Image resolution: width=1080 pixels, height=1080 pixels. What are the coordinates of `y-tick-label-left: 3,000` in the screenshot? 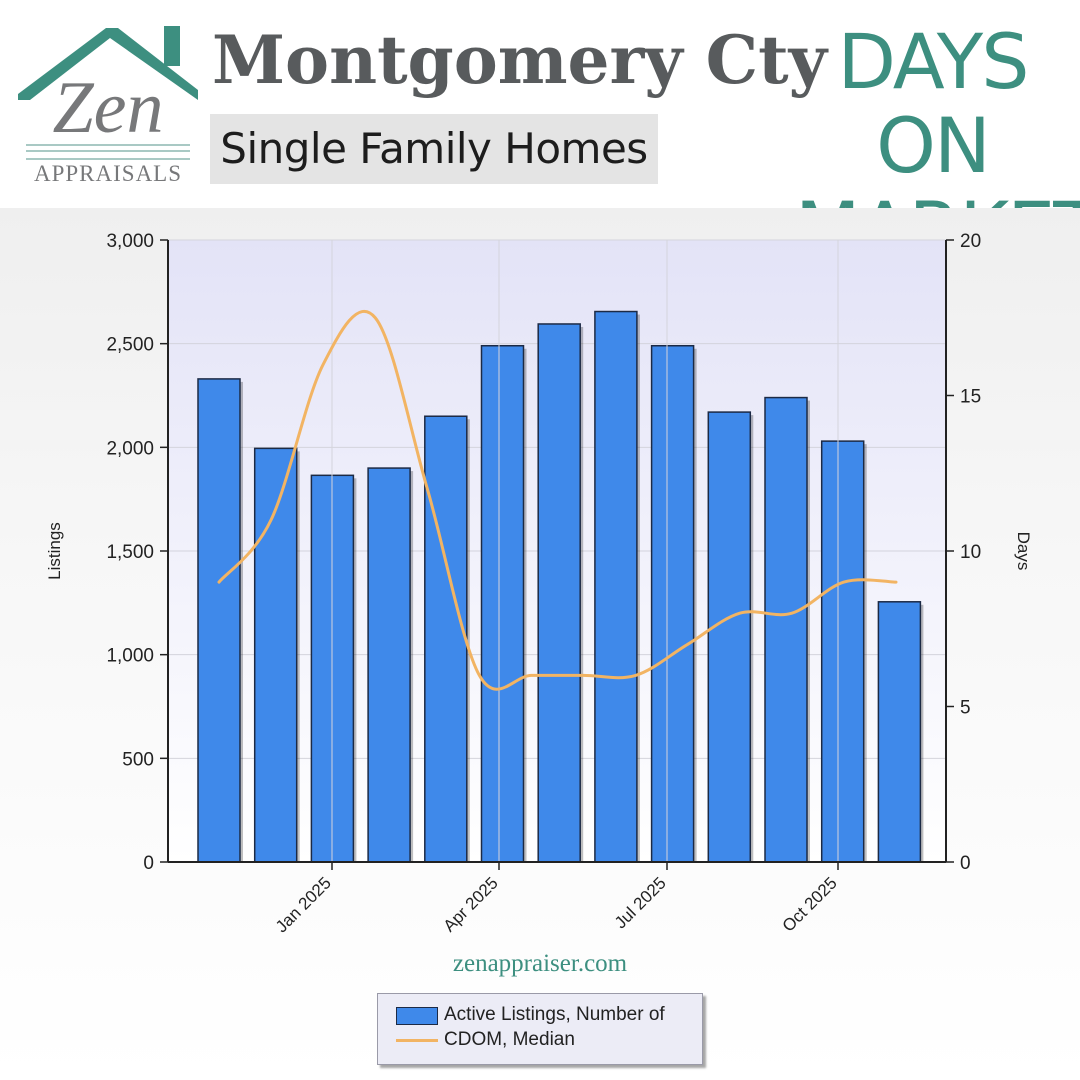 It's located at (130, 241).